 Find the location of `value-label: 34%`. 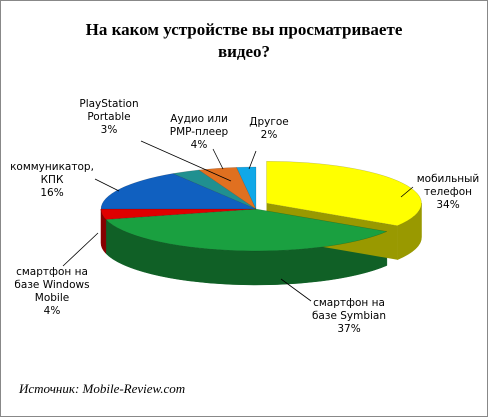

value-label: 34% is located at coordinates (448, 205).